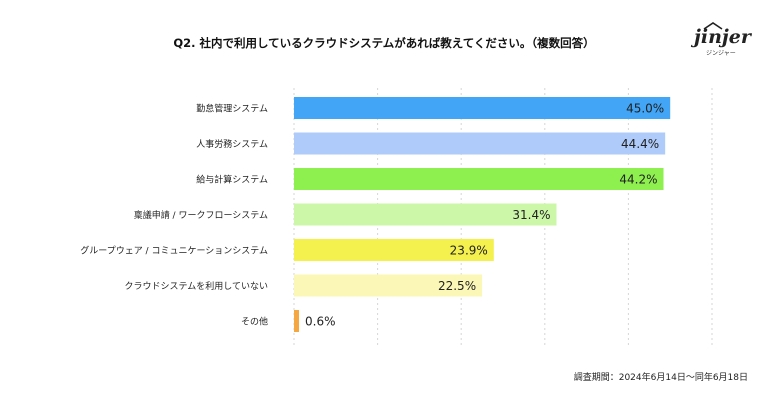  What do you see at coordinates (457, 286) in the screenshot?
I see `value-label: 22.5%` at bounding box center [457, 286].